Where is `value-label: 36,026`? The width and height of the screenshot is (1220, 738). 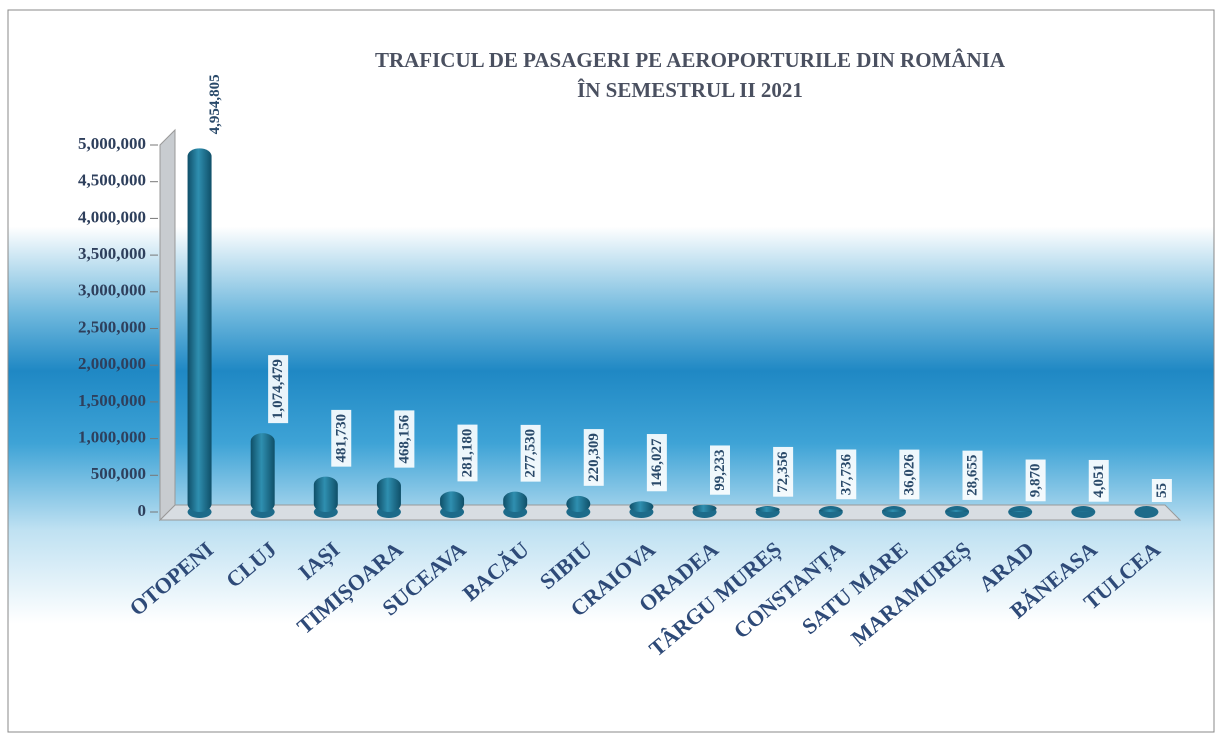 value-label: 36,026 is located at coordinates (909, 475).